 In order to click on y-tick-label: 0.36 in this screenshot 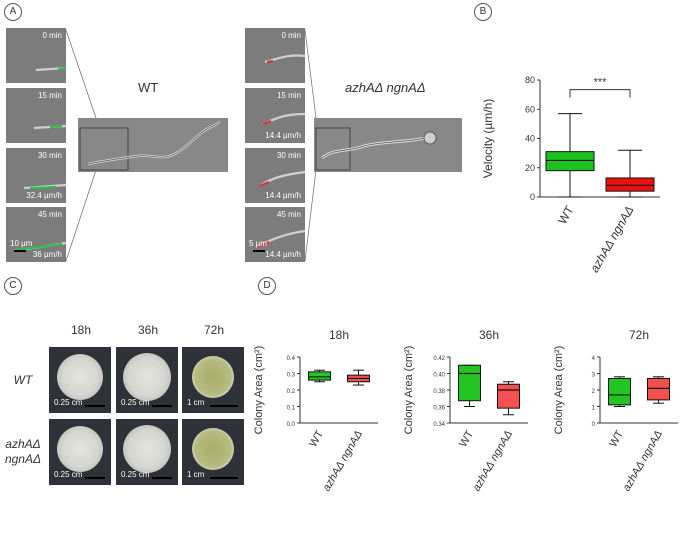, I will do `click(439, 409)`.